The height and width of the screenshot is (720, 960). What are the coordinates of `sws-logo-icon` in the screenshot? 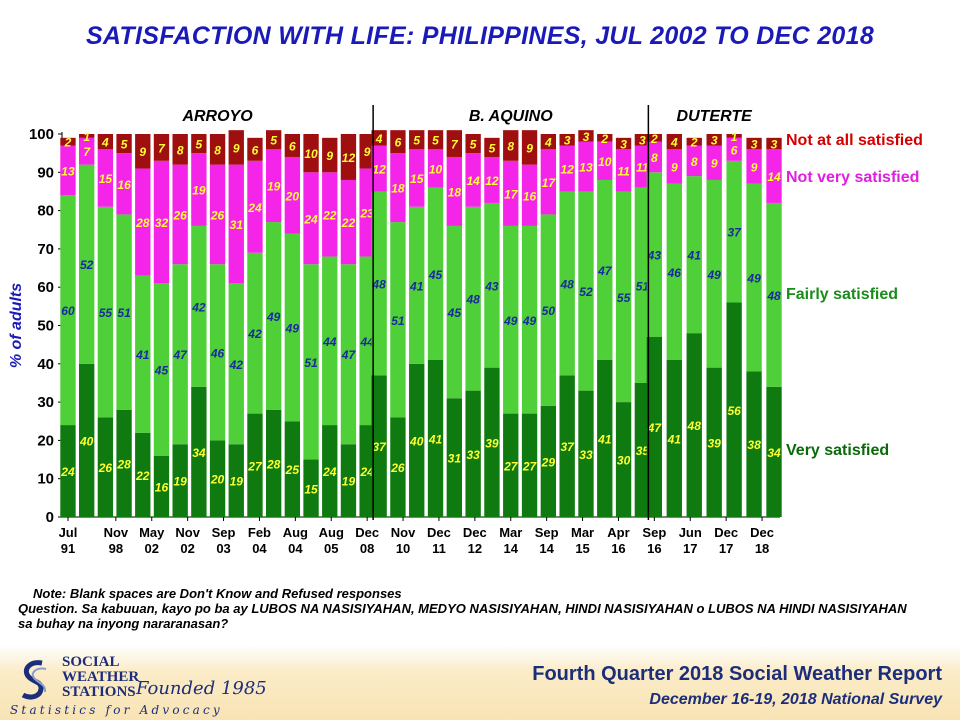 It's located at (34, 680).